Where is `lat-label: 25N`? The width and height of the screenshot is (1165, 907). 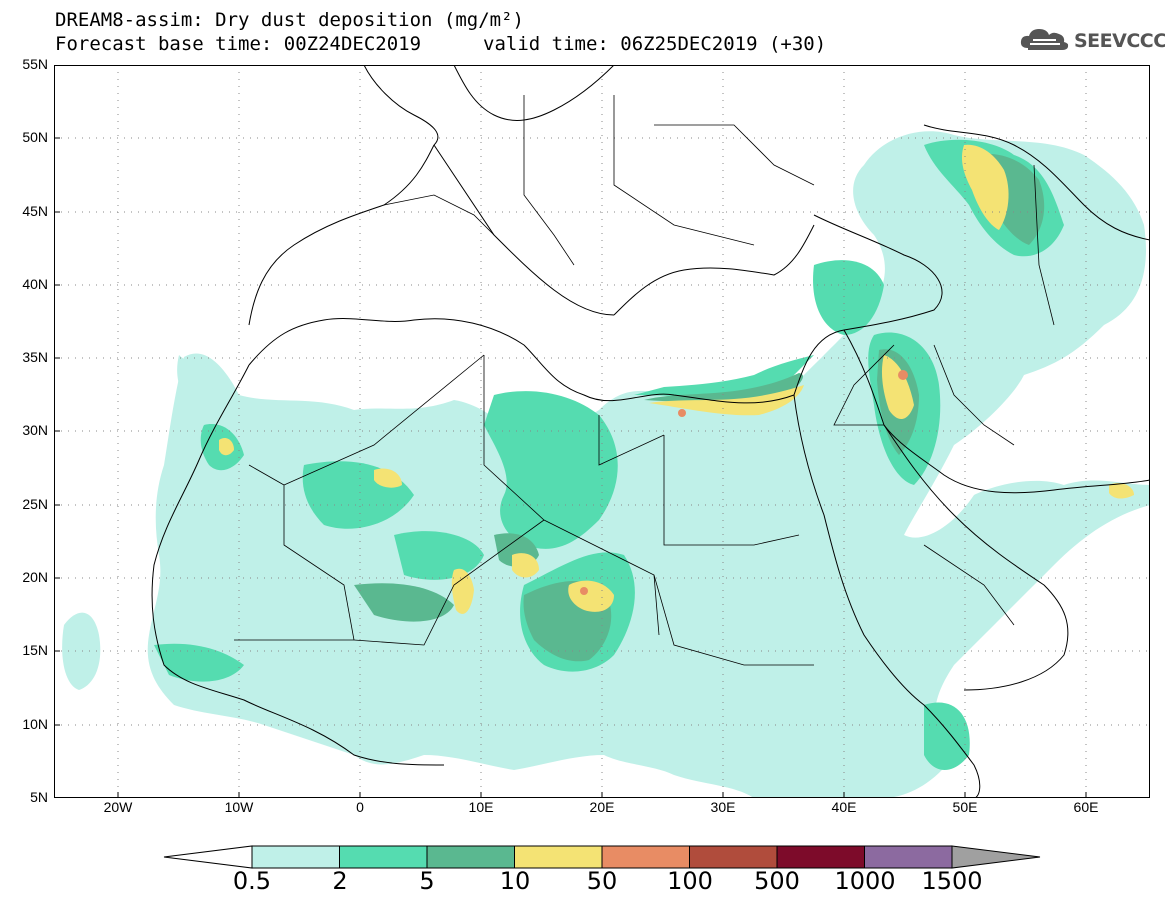 lat-label: 25N is located at coordinates (35, 504).